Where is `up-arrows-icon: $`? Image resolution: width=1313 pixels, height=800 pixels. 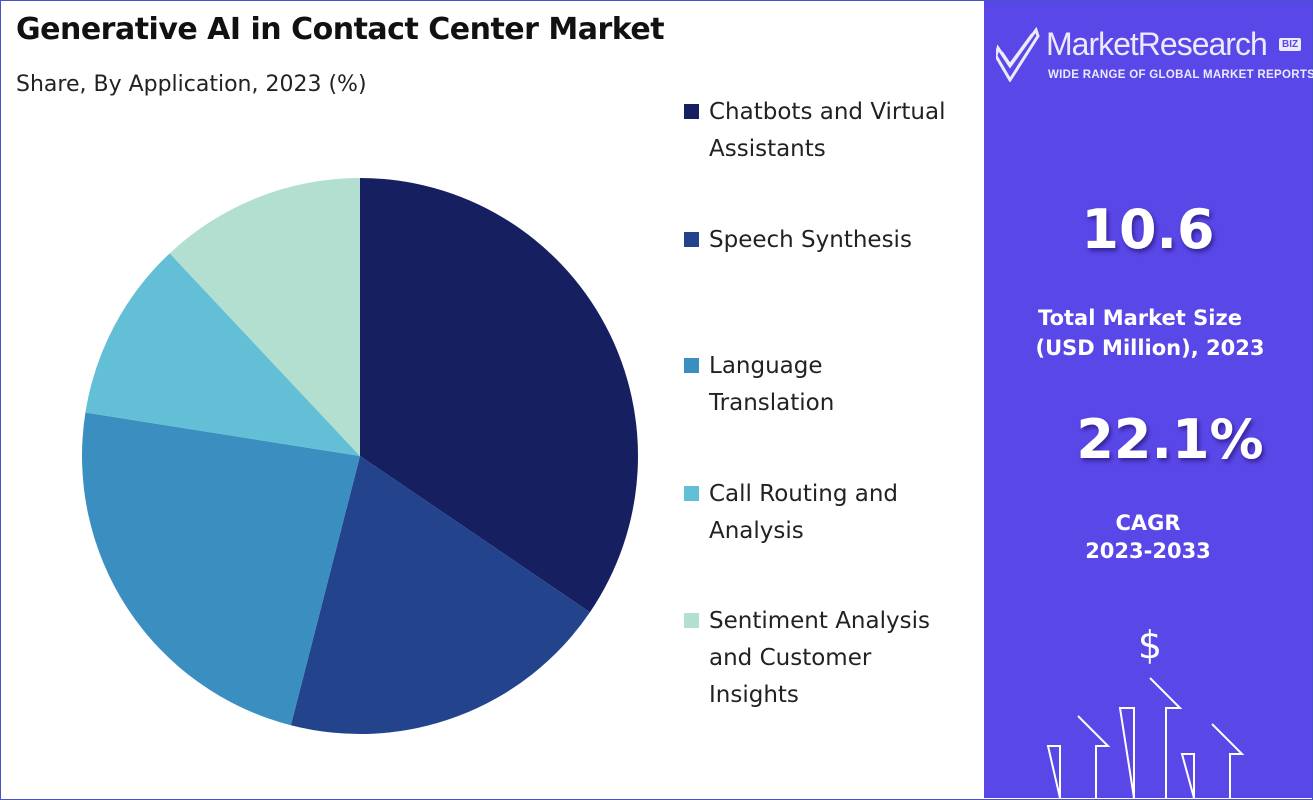
up-arrows-icon: $ is located at coordinates (1145, 710).